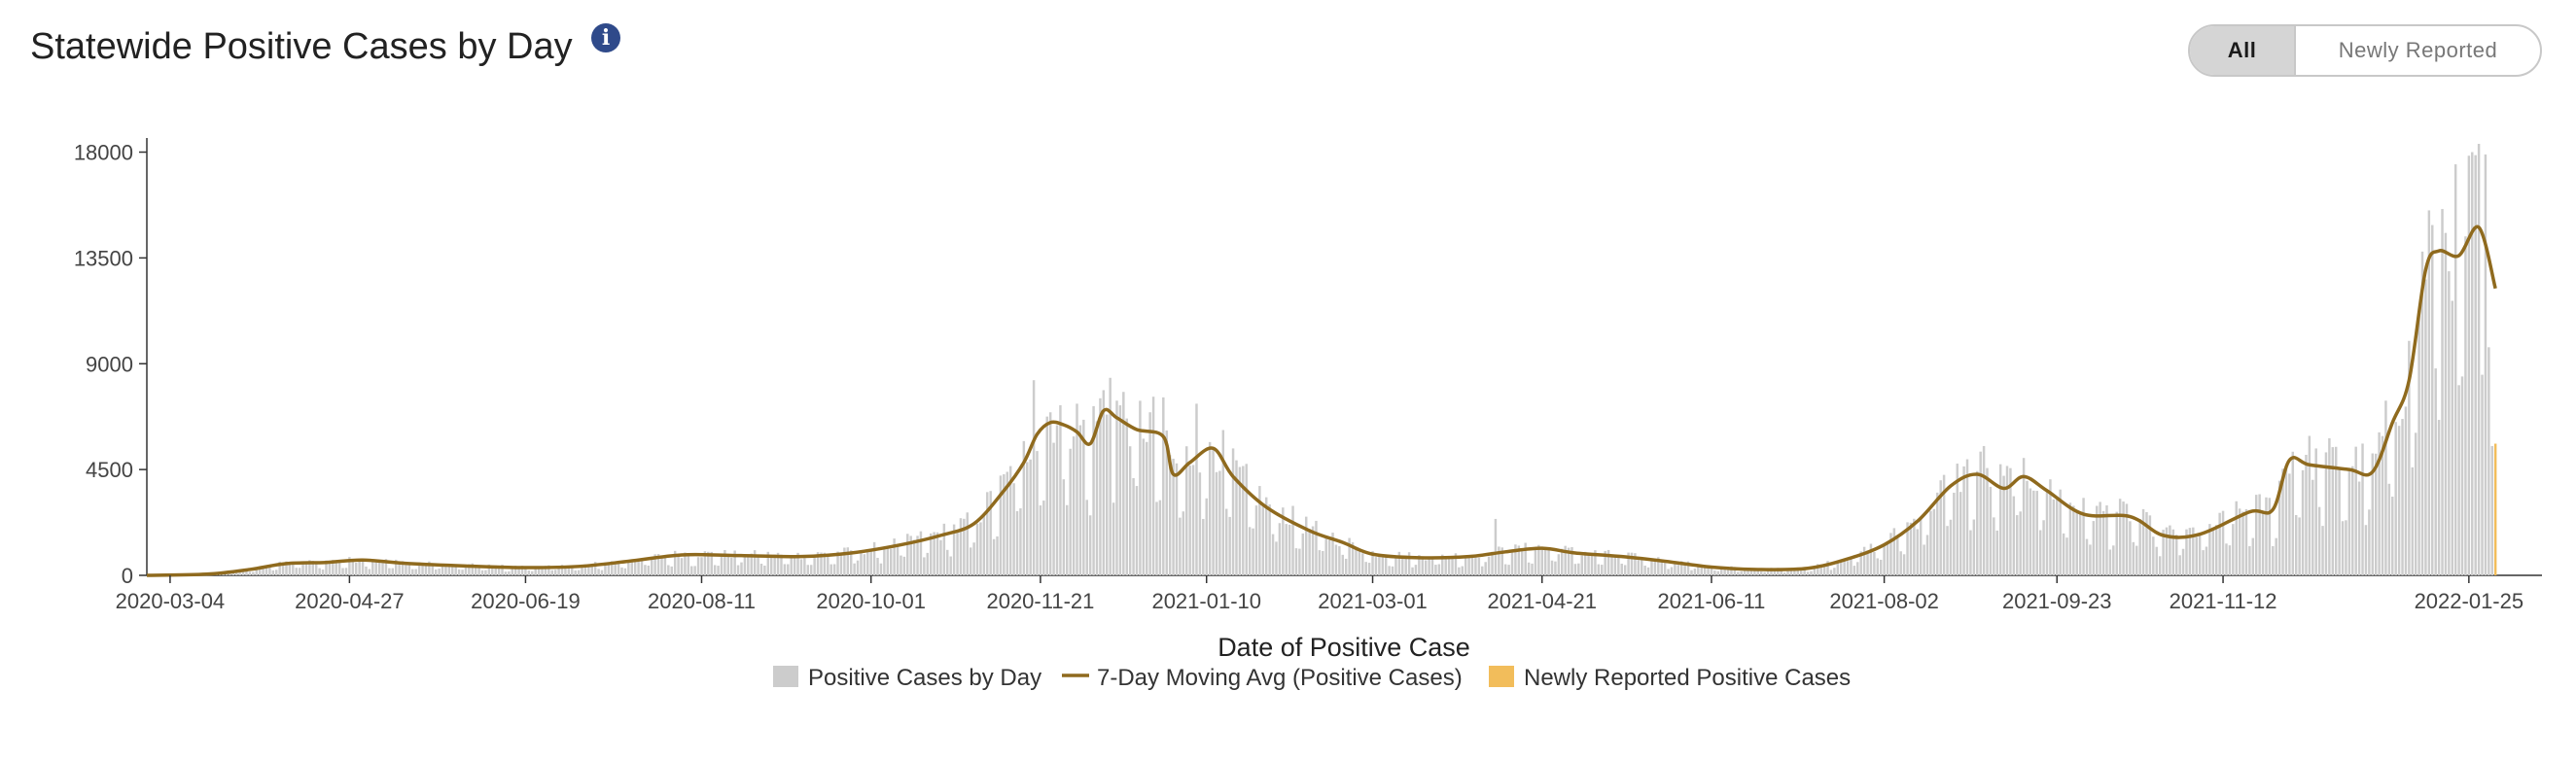 Image resolution: width=2576 pixels, height=760 pixels. What do you see at coordinates (1712, 601) in the screenshot?
I see `x-tick-label: 2021-06-11` at bounding box center [1712, 601].